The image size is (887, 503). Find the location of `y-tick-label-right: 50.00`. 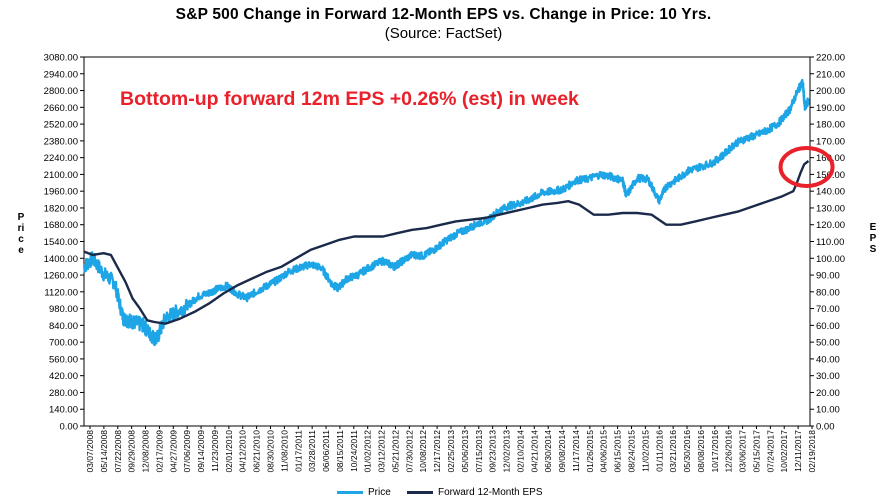

y-tick-label-right: 50.00 is located at coordinates (828, 343).